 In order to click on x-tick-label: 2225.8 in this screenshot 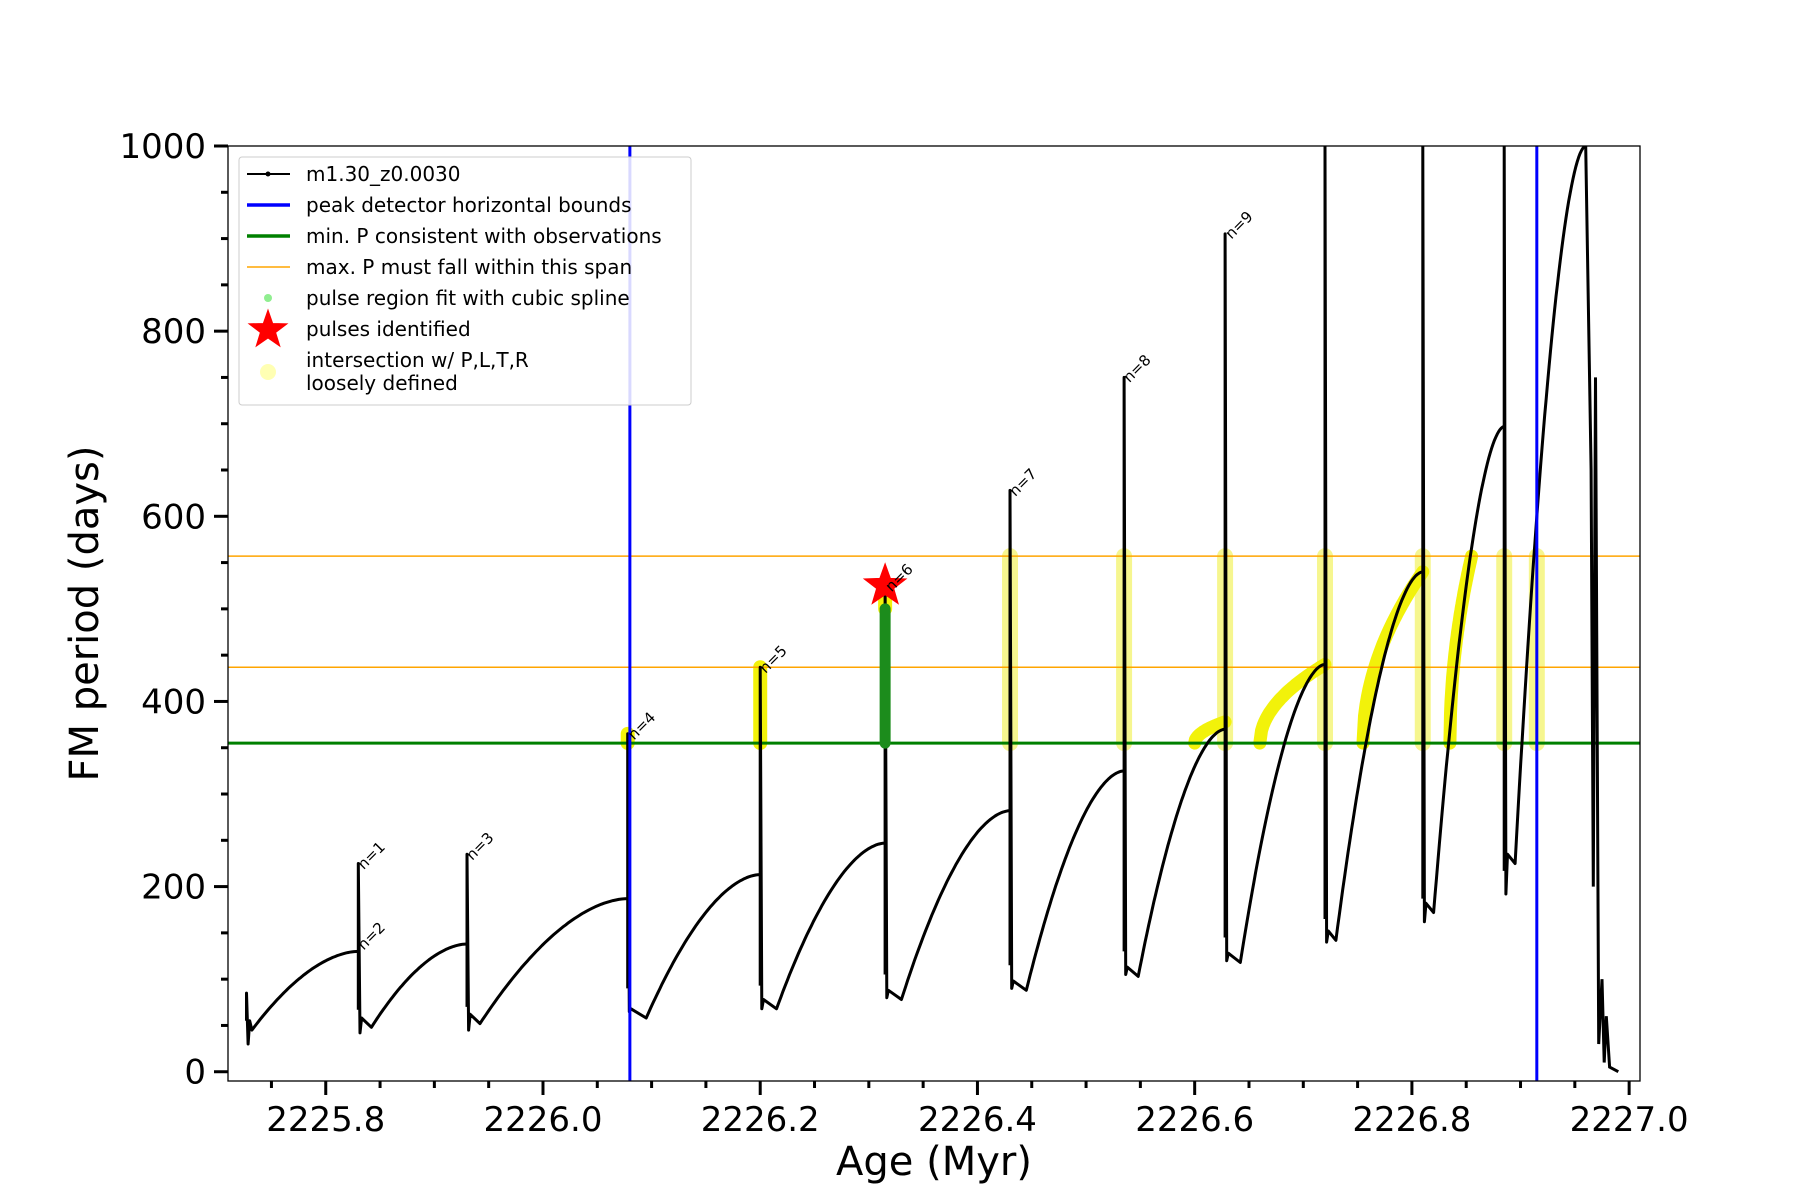, I will do `click(325, 1120)`.